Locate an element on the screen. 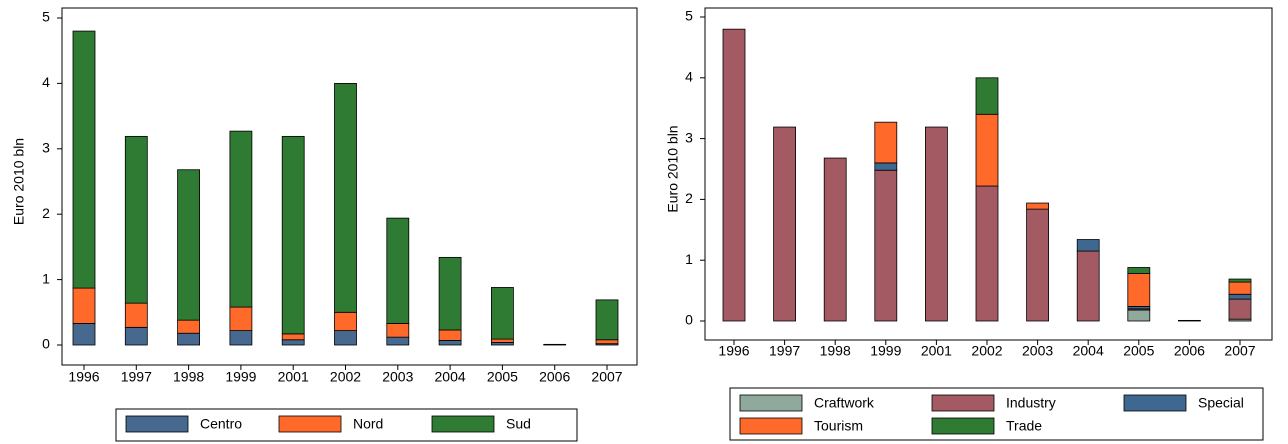 Image resolution: width=1288 pixels, height=444 pixels. legend-label: Trade is located at coordinates (1024, 426).